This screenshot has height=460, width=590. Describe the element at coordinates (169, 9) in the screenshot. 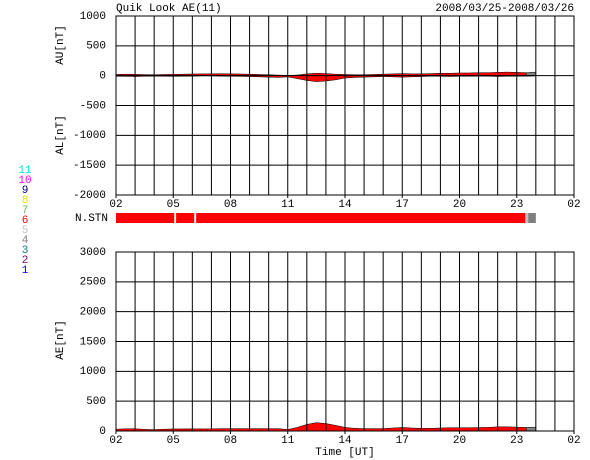

I see `chart-title: Quik Look AE(11)` at that location.